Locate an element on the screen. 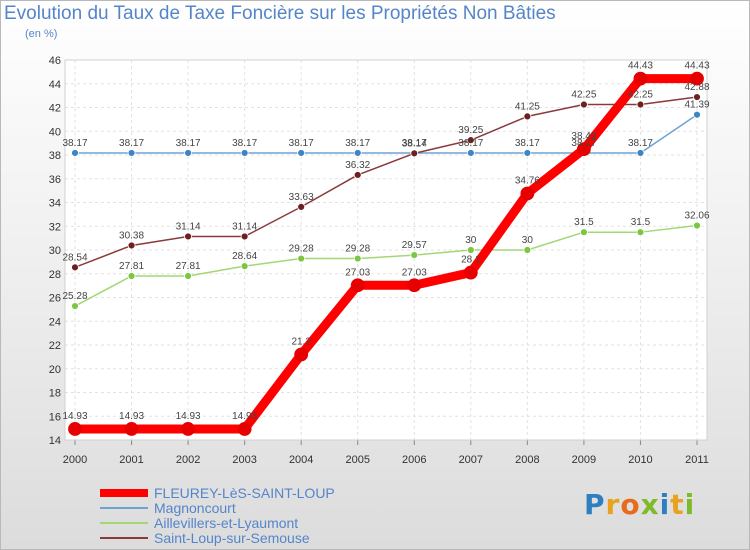  data-label: 28.1 is located at coordinates (471, 260).